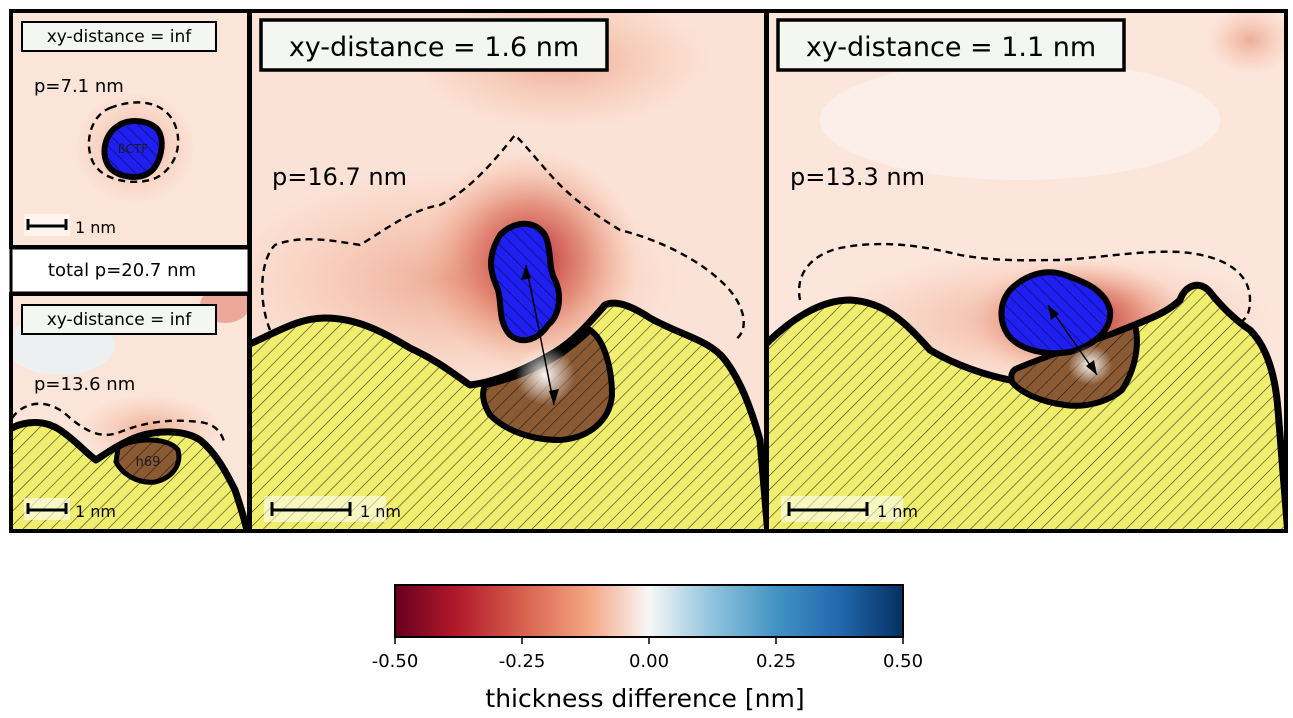  I want to click on molecule-shape, so click(525, 282).